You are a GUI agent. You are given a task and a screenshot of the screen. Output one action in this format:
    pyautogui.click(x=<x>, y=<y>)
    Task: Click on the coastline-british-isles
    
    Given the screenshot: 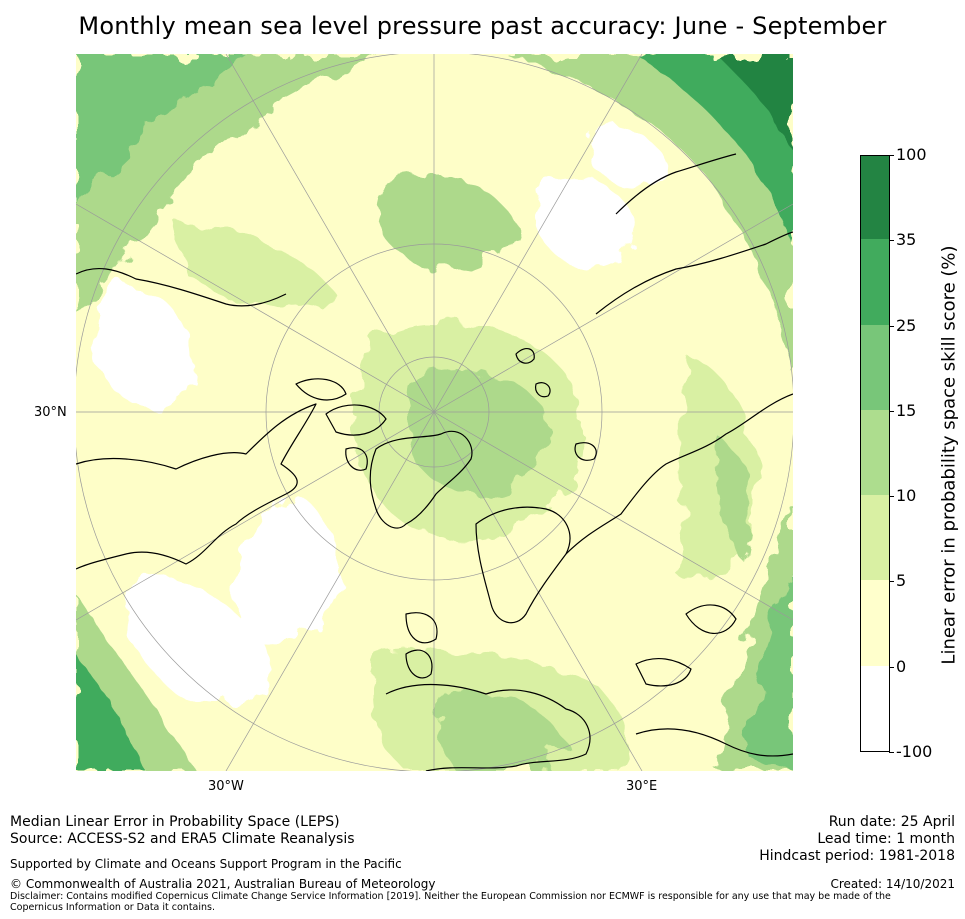 What is the action you would take?
    pyautogui.click(x=419, y=664)
    